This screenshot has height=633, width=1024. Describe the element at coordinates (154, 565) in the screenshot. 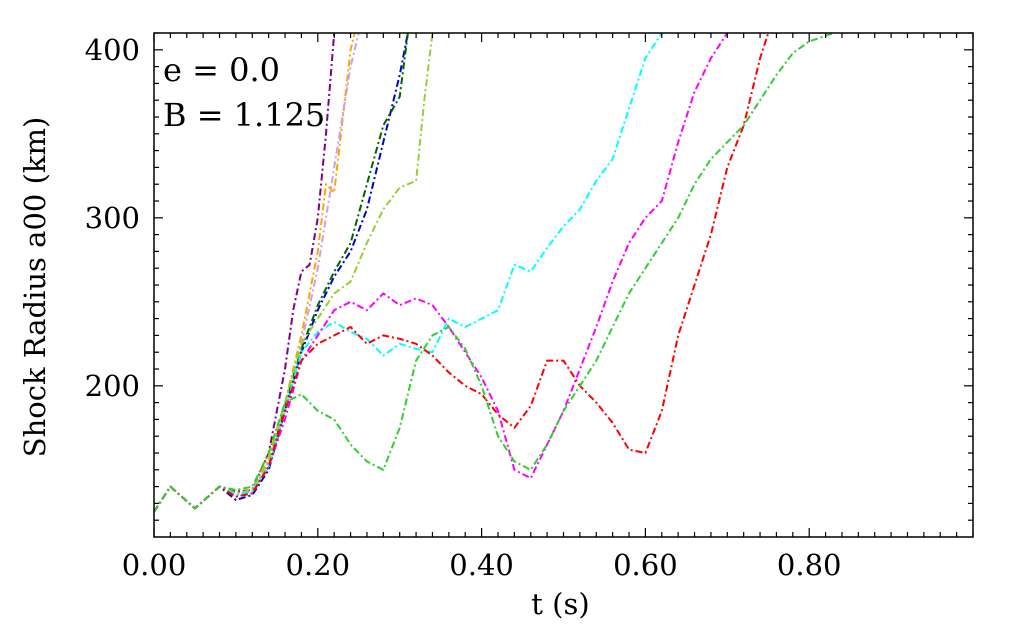

I see `x-tick-label: 0.00` at that location.